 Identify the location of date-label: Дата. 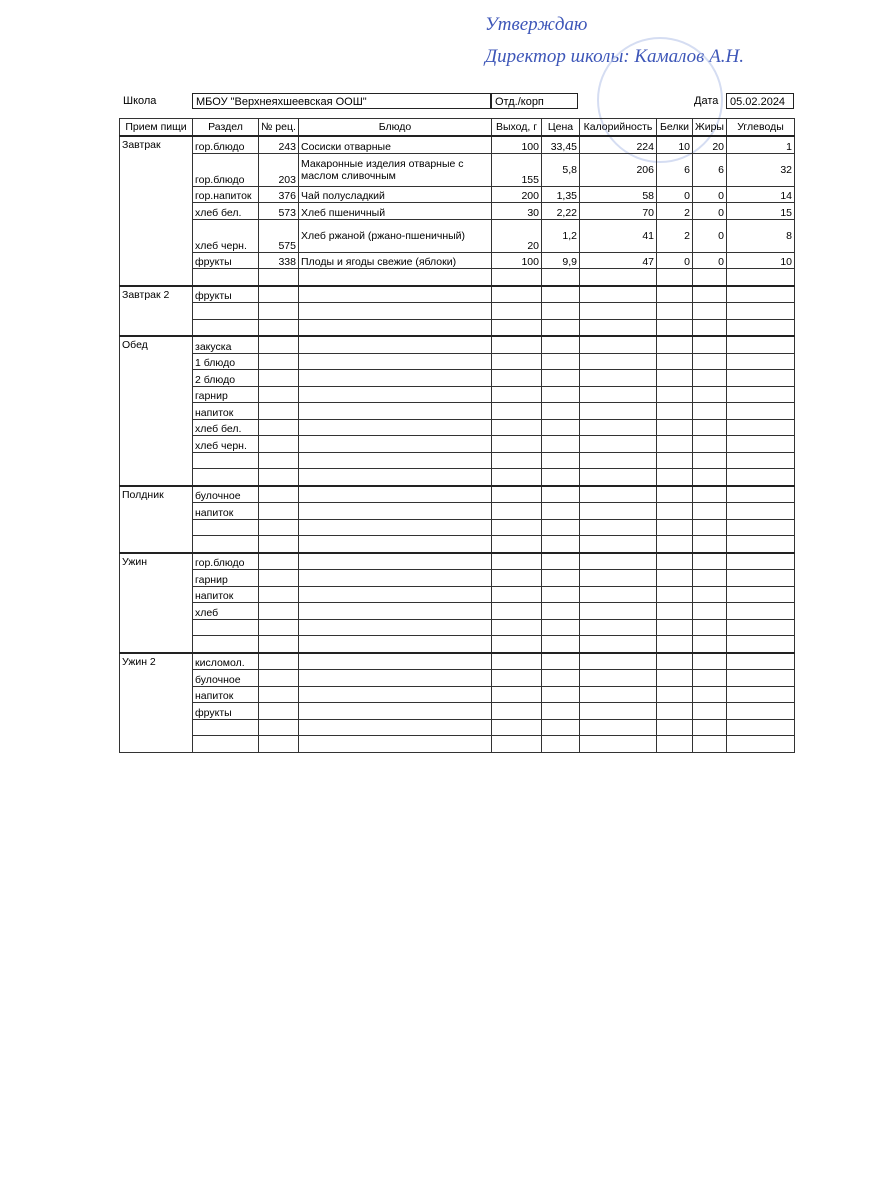
(706, 101).